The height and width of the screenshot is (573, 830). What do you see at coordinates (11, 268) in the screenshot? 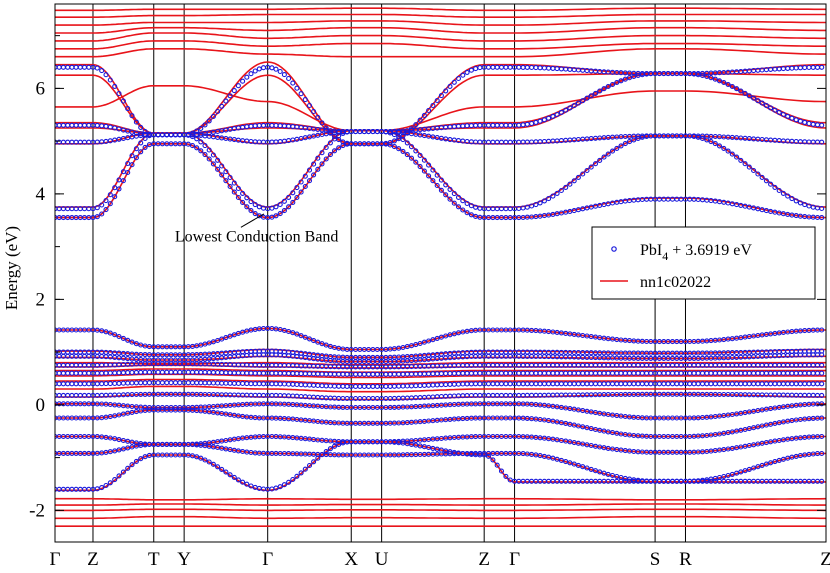
I see `y-axis-label: Energy (eV)` at bounding box center [11, 268].